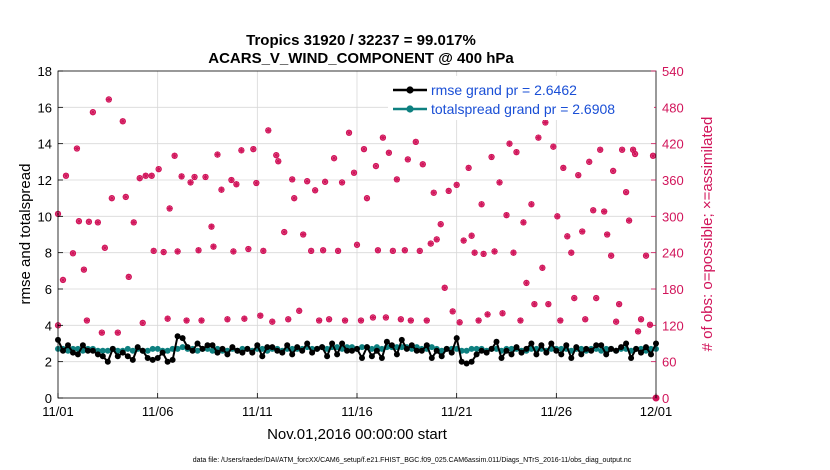 This screenshot has height=470, width=830. I want to click on y-tick-label-right: 60, so click(669, 362).